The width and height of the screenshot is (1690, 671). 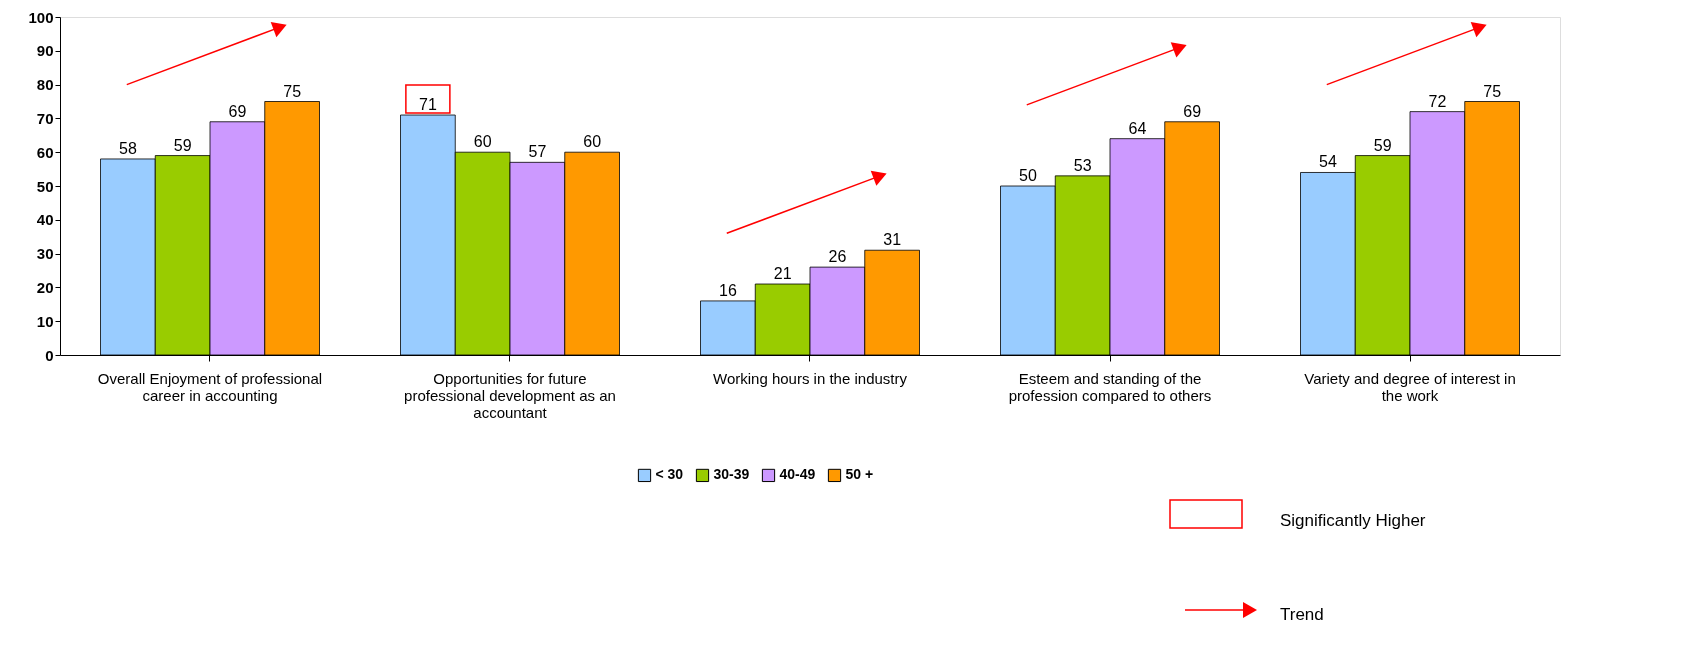 What do you see at coordinates (45, 152) in the screenshot?
I see `y-tick-label: 60` at bounding box center [45, 152].